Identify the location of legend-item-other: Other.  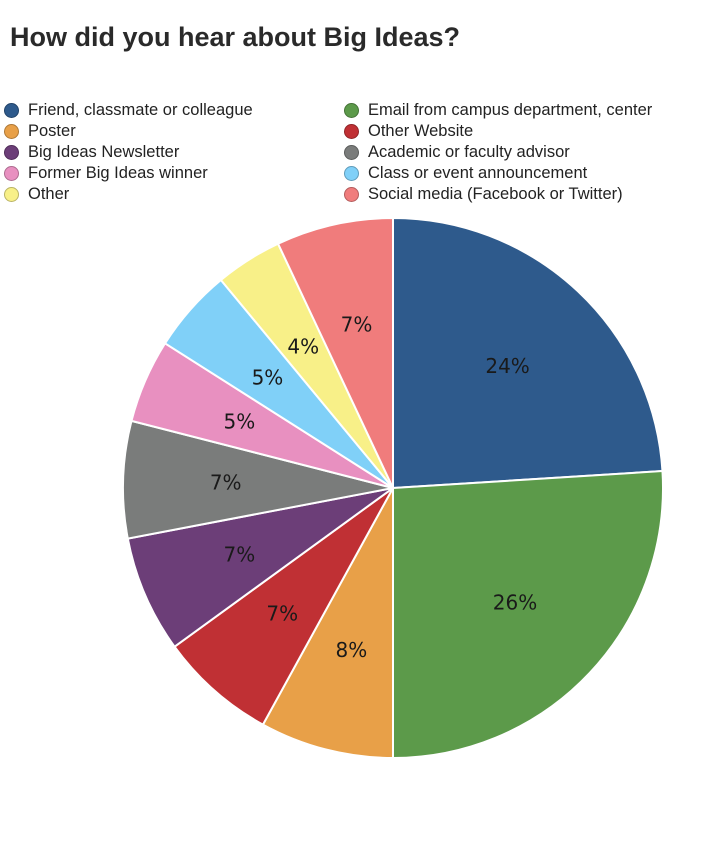
(36, 194).